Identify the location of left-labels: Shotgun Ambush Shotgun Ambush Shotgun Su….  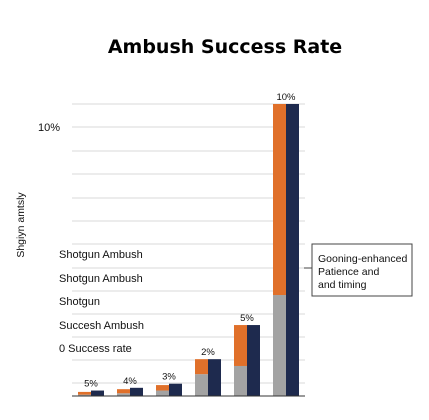
(101, 302).